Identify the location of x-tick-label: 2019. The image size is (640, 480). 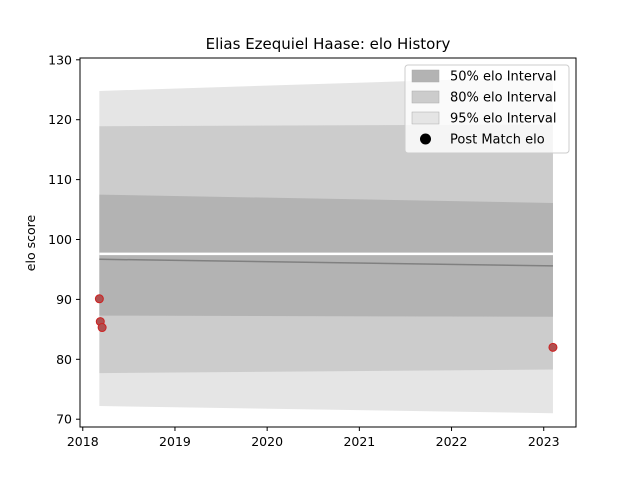
(175, 441).